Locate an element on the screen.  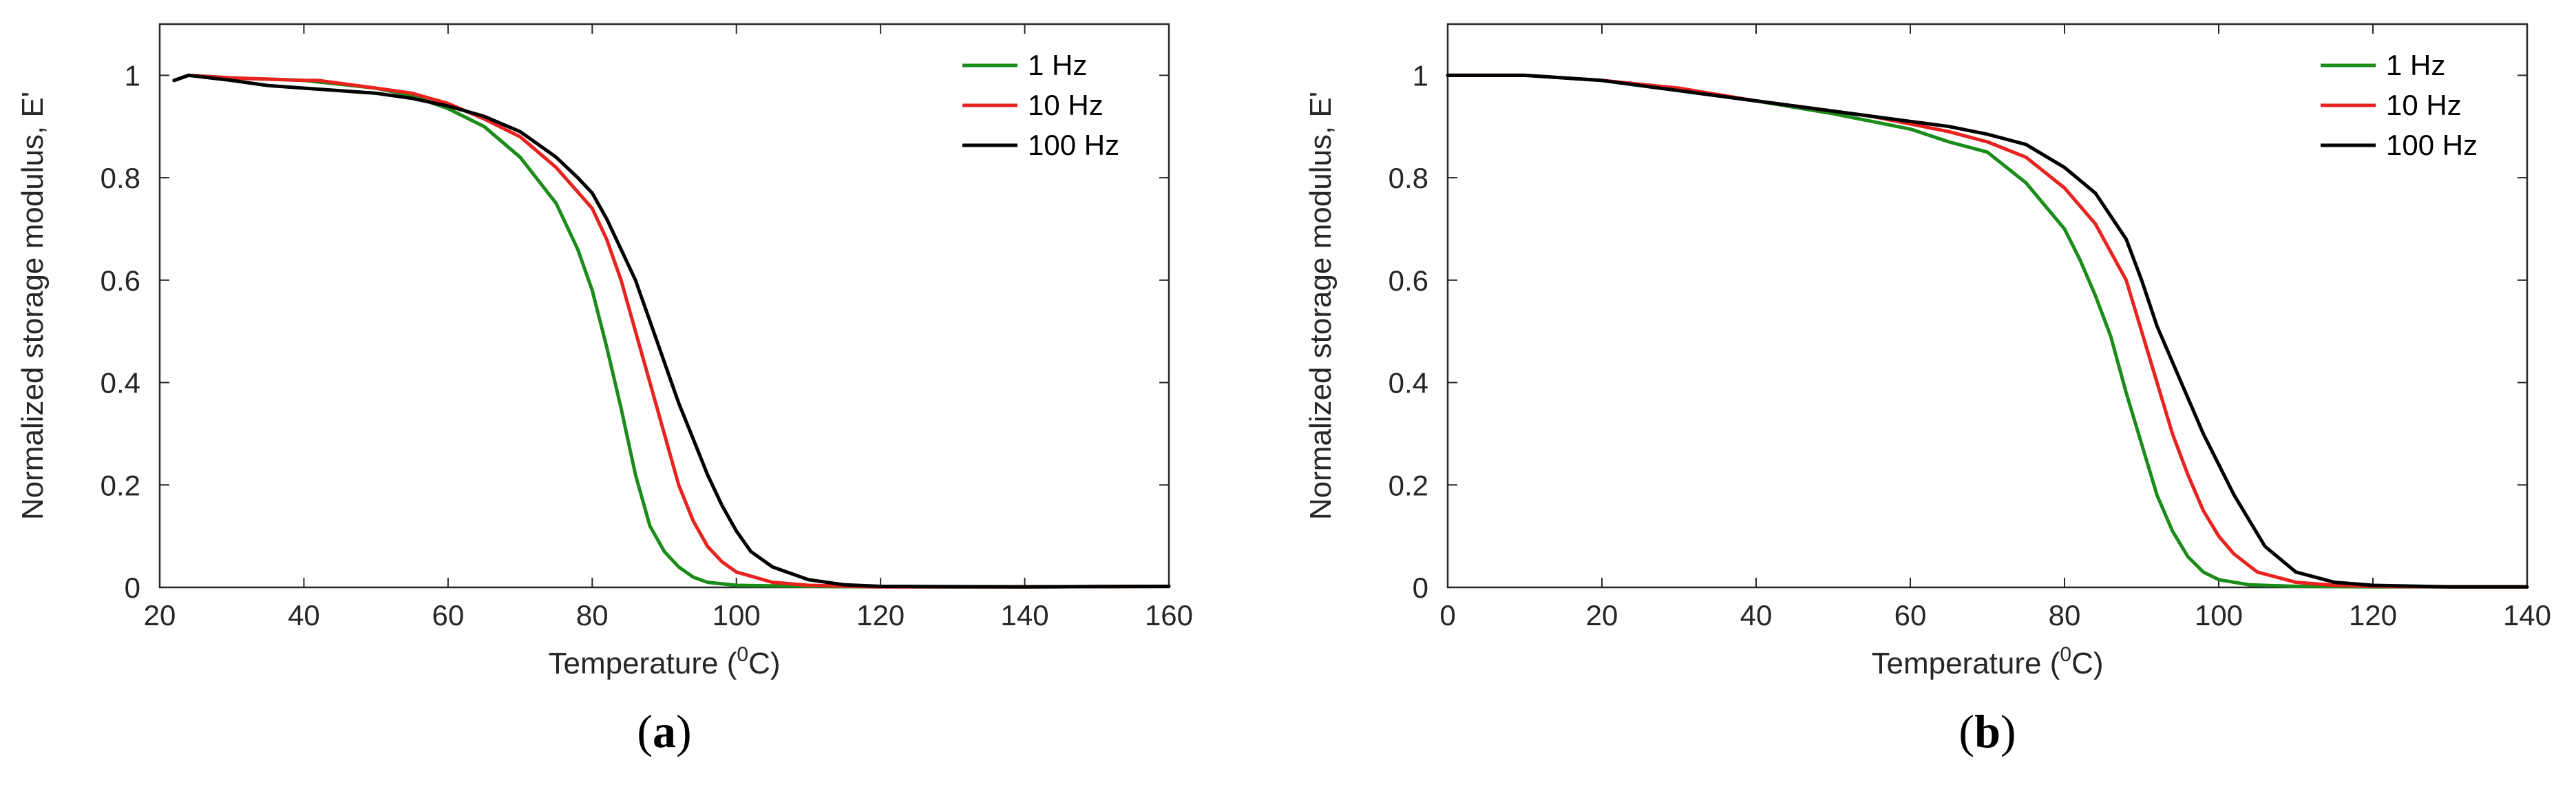
chart-b-x-axis-label: Temperature (0C) is located at coordinates (1987, 661).